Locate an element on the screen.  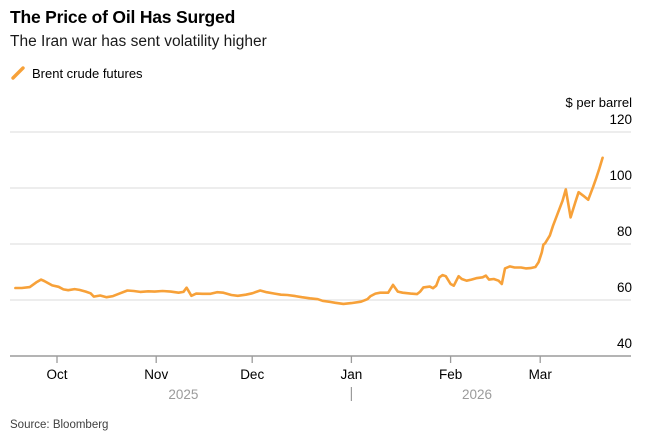
y-axis-unit-label: $ per barrel is located at coordinates (599, 102).